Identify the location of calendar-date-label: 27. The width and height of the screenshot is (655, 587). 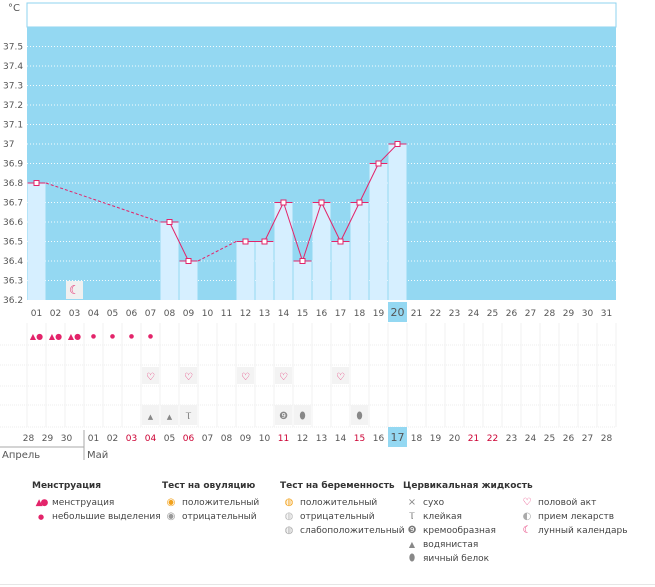
(587, 439).